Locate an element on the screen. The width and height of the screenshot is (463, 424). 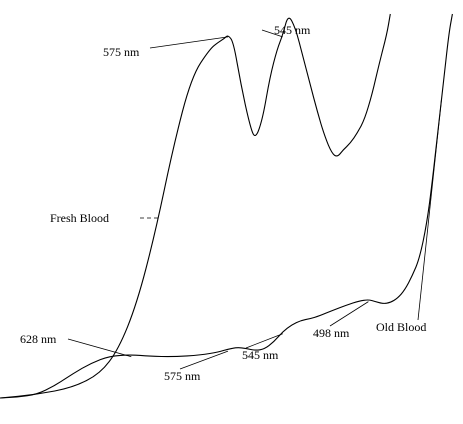
old-blood-leader is located at coordinates (429, 210).